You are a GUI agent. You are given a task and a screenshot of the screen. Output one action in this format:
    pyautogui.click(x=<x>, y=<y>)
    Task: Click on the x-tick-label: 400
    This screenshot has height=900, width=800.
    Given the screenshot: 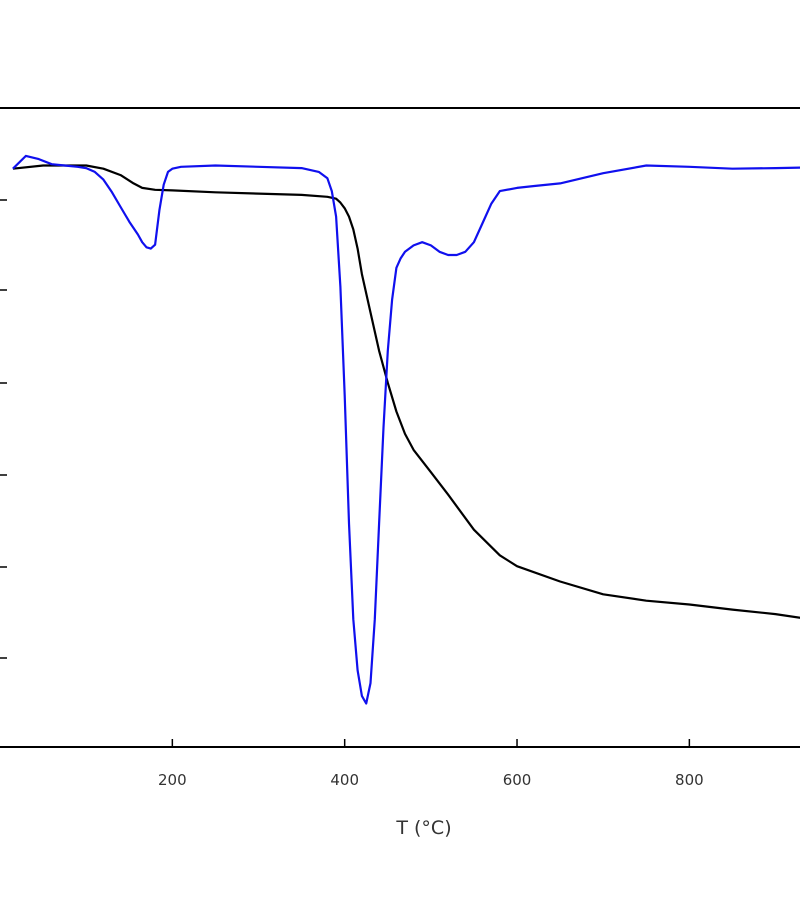 What is the action you would take?
    pyautogui.click(x=344, y=780)
    